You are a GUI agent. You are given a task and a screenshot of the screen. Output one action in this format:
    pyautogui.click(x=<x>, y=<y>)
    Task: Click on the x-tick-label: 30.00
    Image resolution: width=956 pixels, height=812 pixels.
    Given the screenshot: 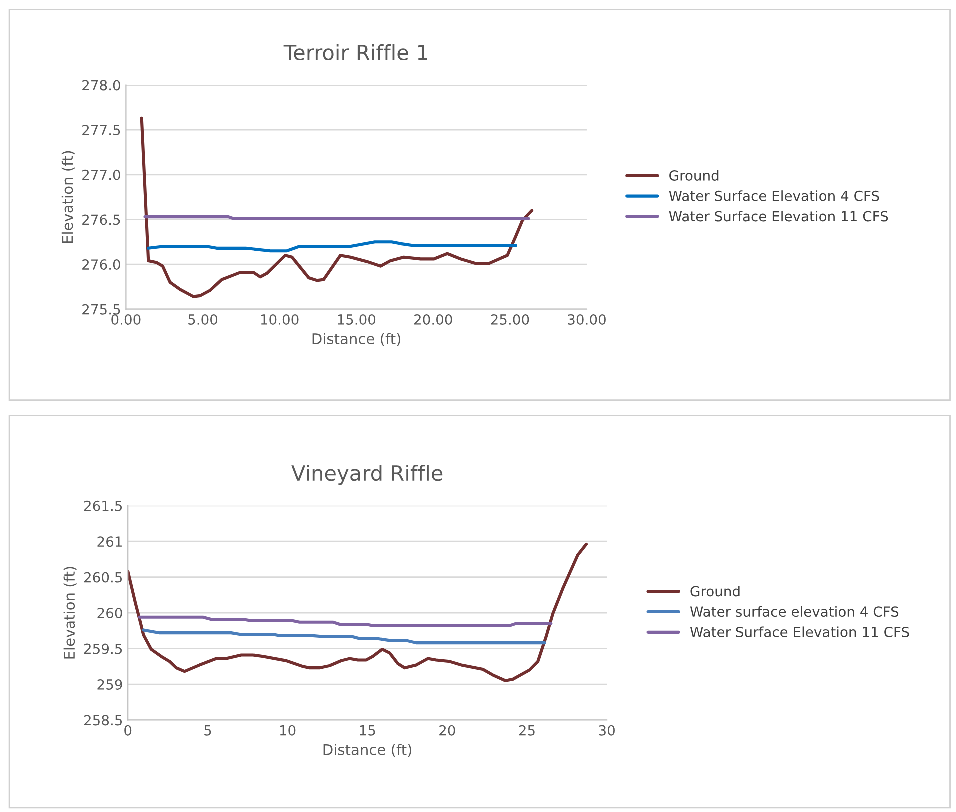 What is the action you would take?
    pyautogui.click(x=587, y=319)
    